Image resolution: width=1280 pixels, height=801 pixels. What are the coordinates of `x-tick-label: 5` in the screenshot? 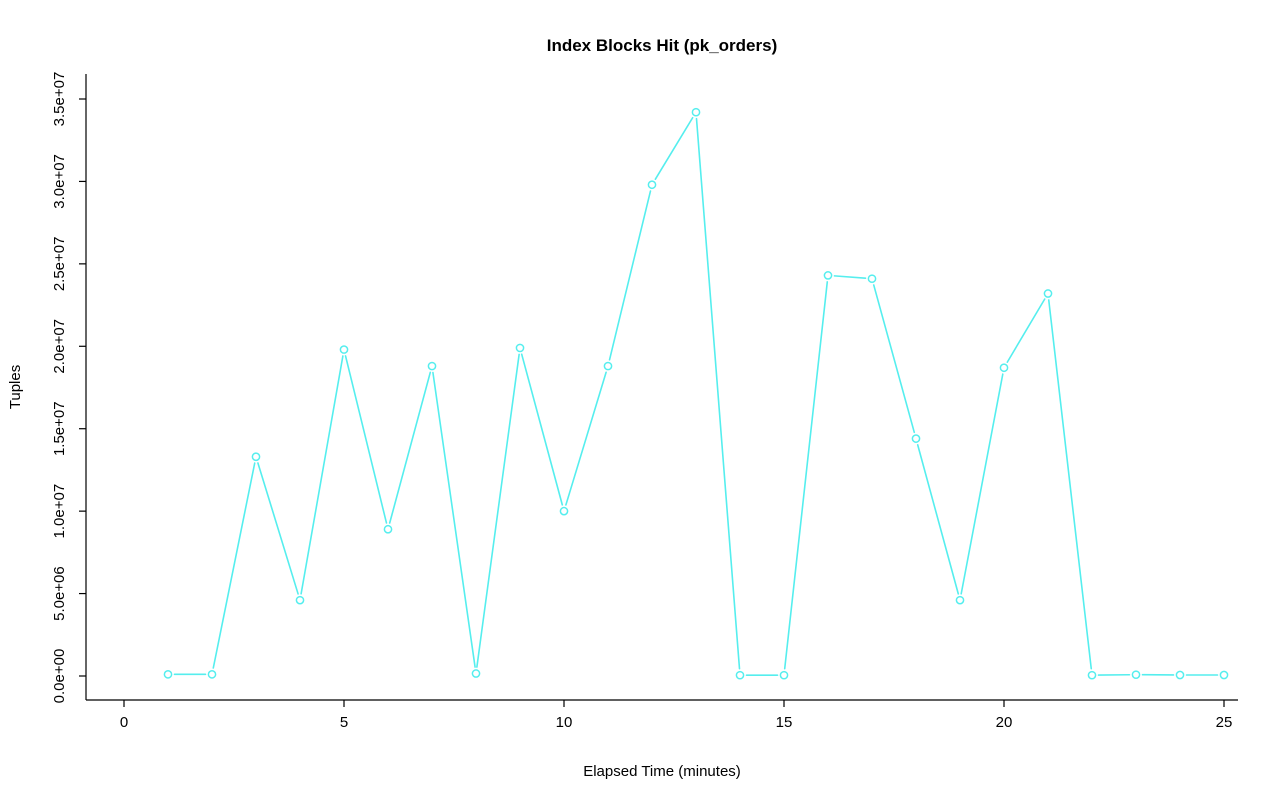 It's located at (344, 722).